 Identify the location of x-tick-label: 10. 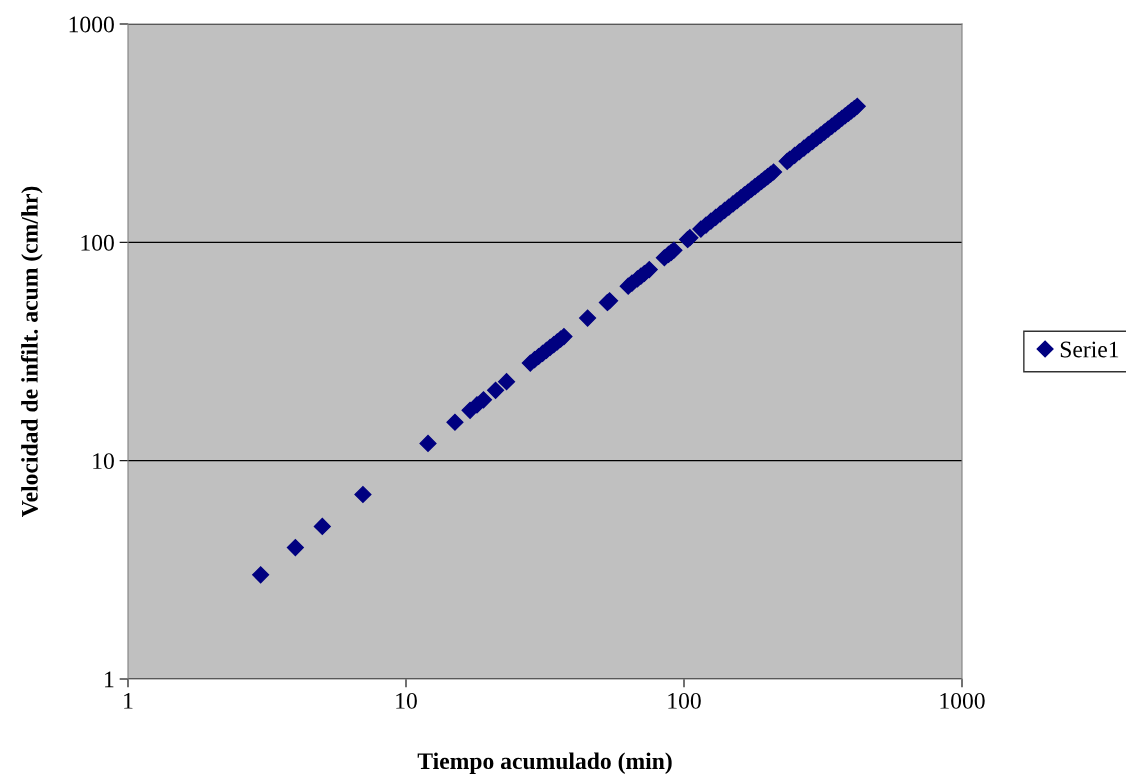
(406, 700).